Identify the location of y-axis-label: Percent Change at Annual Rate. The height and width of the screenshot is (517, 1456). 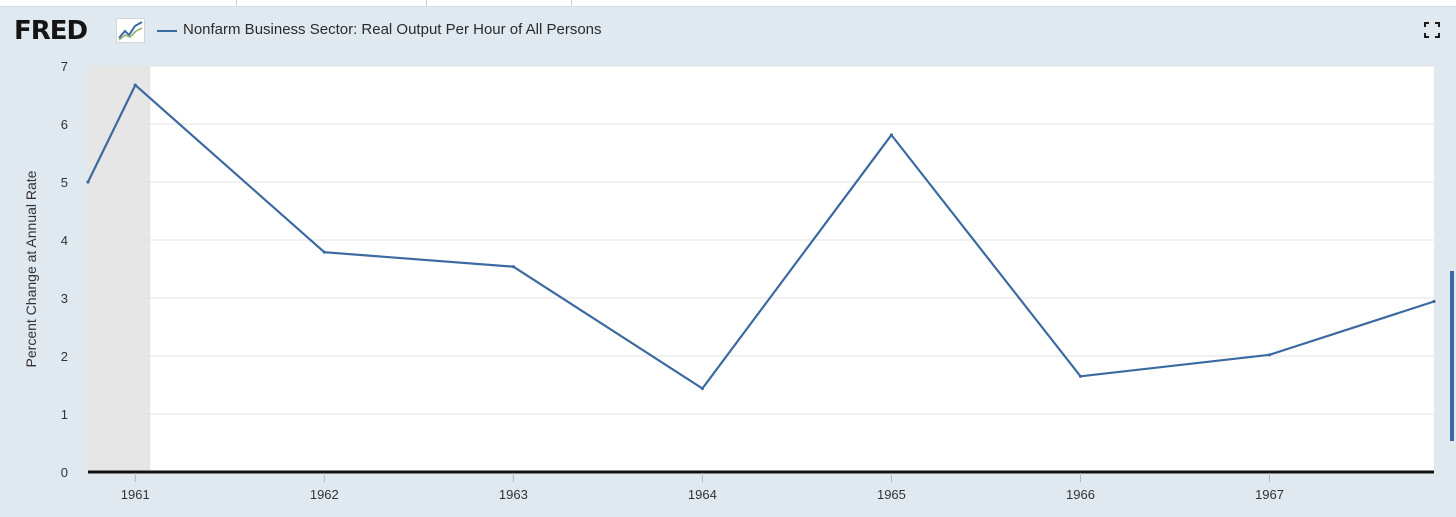
(31, 268).